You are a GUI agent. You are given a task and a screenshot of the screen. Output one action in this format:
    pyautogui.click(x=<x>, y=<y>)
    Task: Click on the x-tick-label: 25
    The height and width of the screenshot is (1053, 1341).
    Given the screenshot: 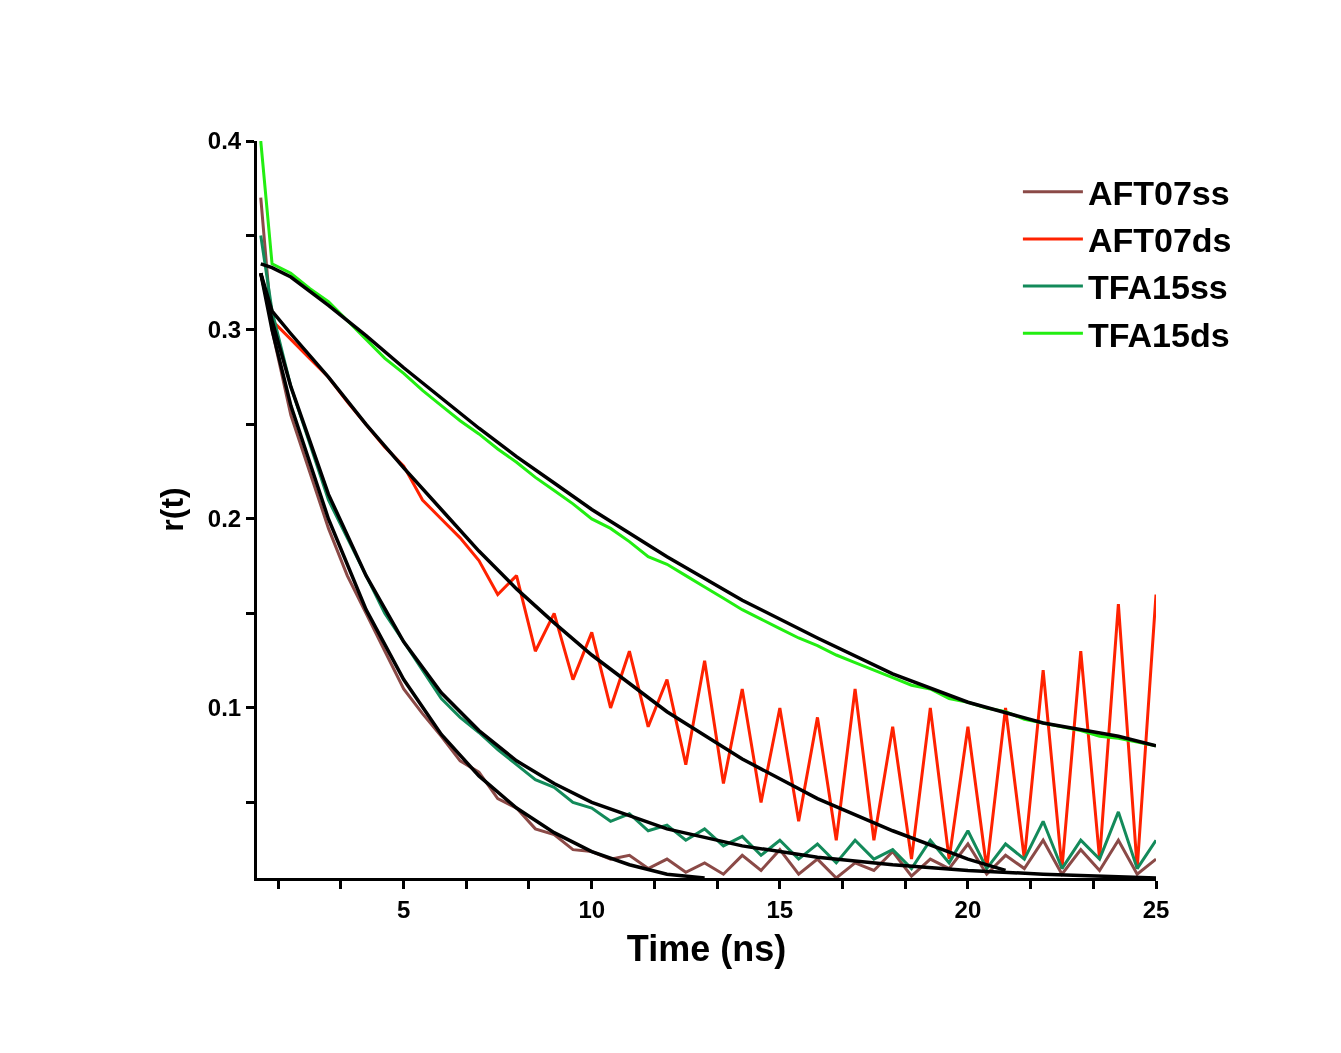 What is the action you would take?
    pyautogui.click(x=1156, y=909)
    